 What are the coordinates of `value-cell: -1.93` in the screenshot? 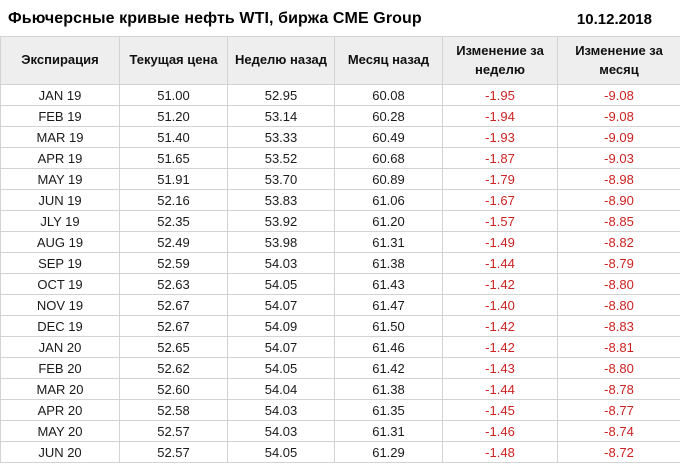 It's located at (500, 137).